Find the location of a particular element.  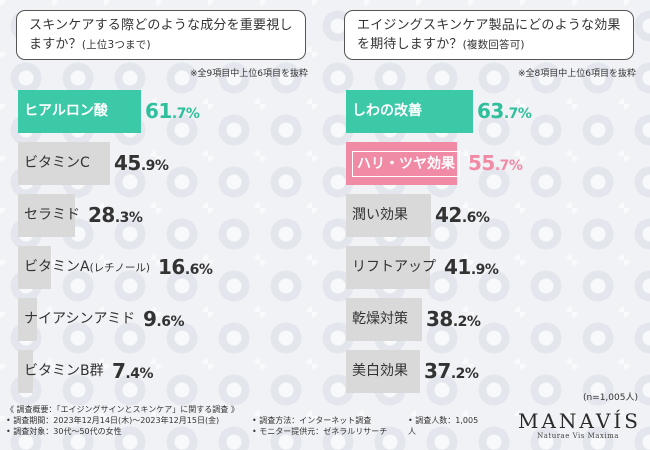

right-bar-row: しわの改善 63.7% is located at coordinates (494, 111).